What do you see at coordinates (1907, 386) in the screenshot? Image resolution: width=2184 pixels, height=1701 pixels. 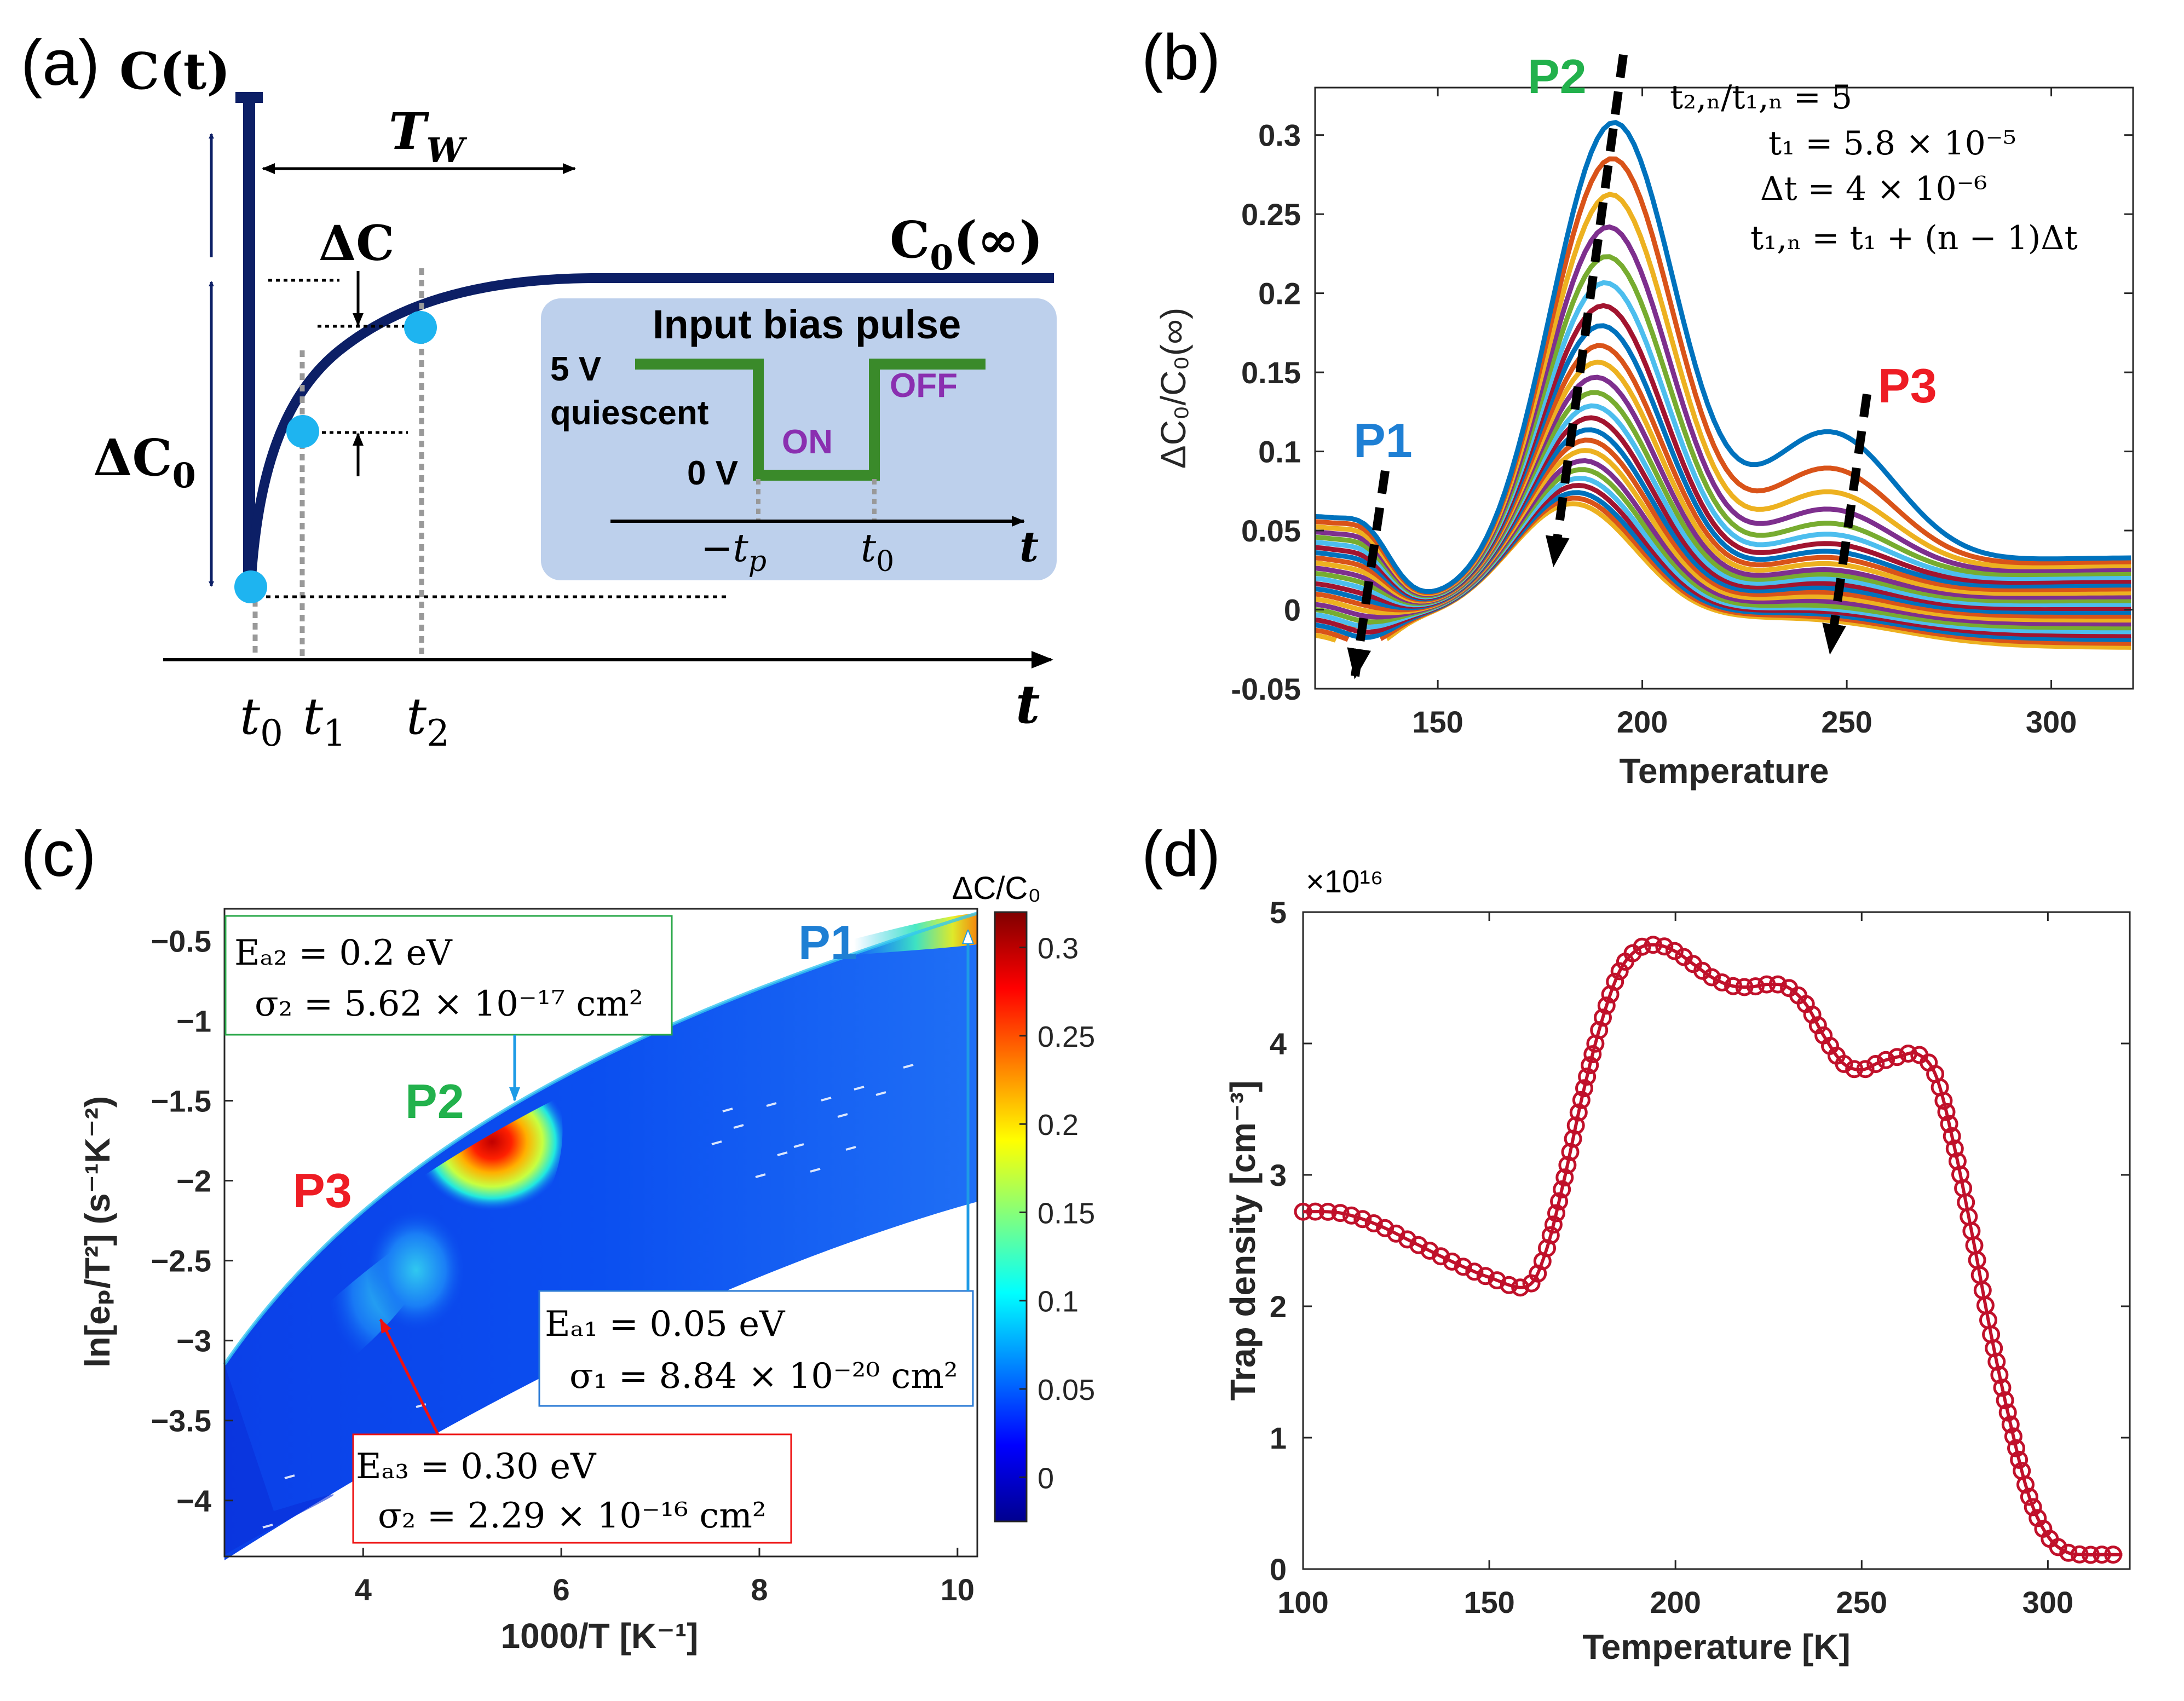 I see `p3-label-b: P3` at bounding box center [1907, 386].